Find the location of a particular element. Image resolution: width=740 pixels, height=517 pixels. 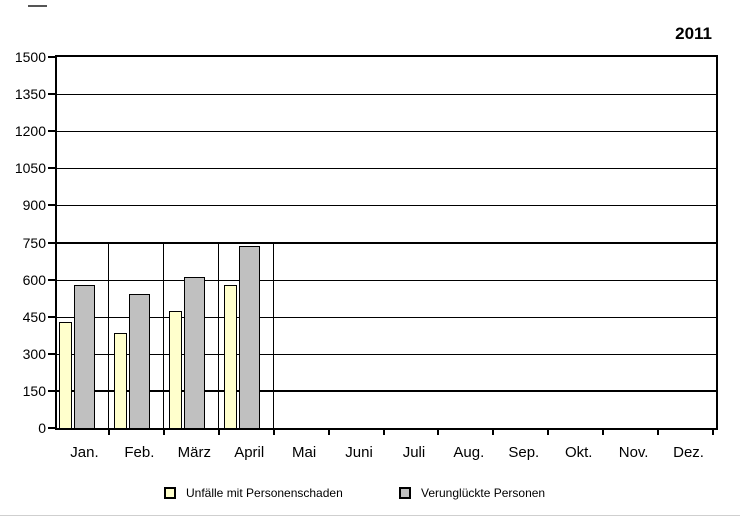

y-axis-label-1200: 1200 is located at coordinates (30, 131).